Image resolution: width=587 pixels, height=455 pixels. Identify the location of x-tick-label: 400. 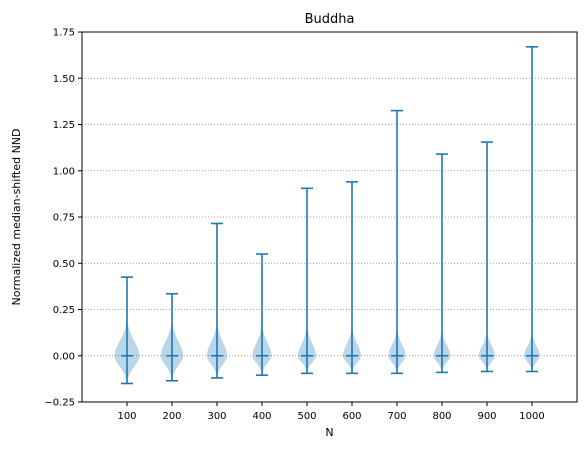
(261, 416).